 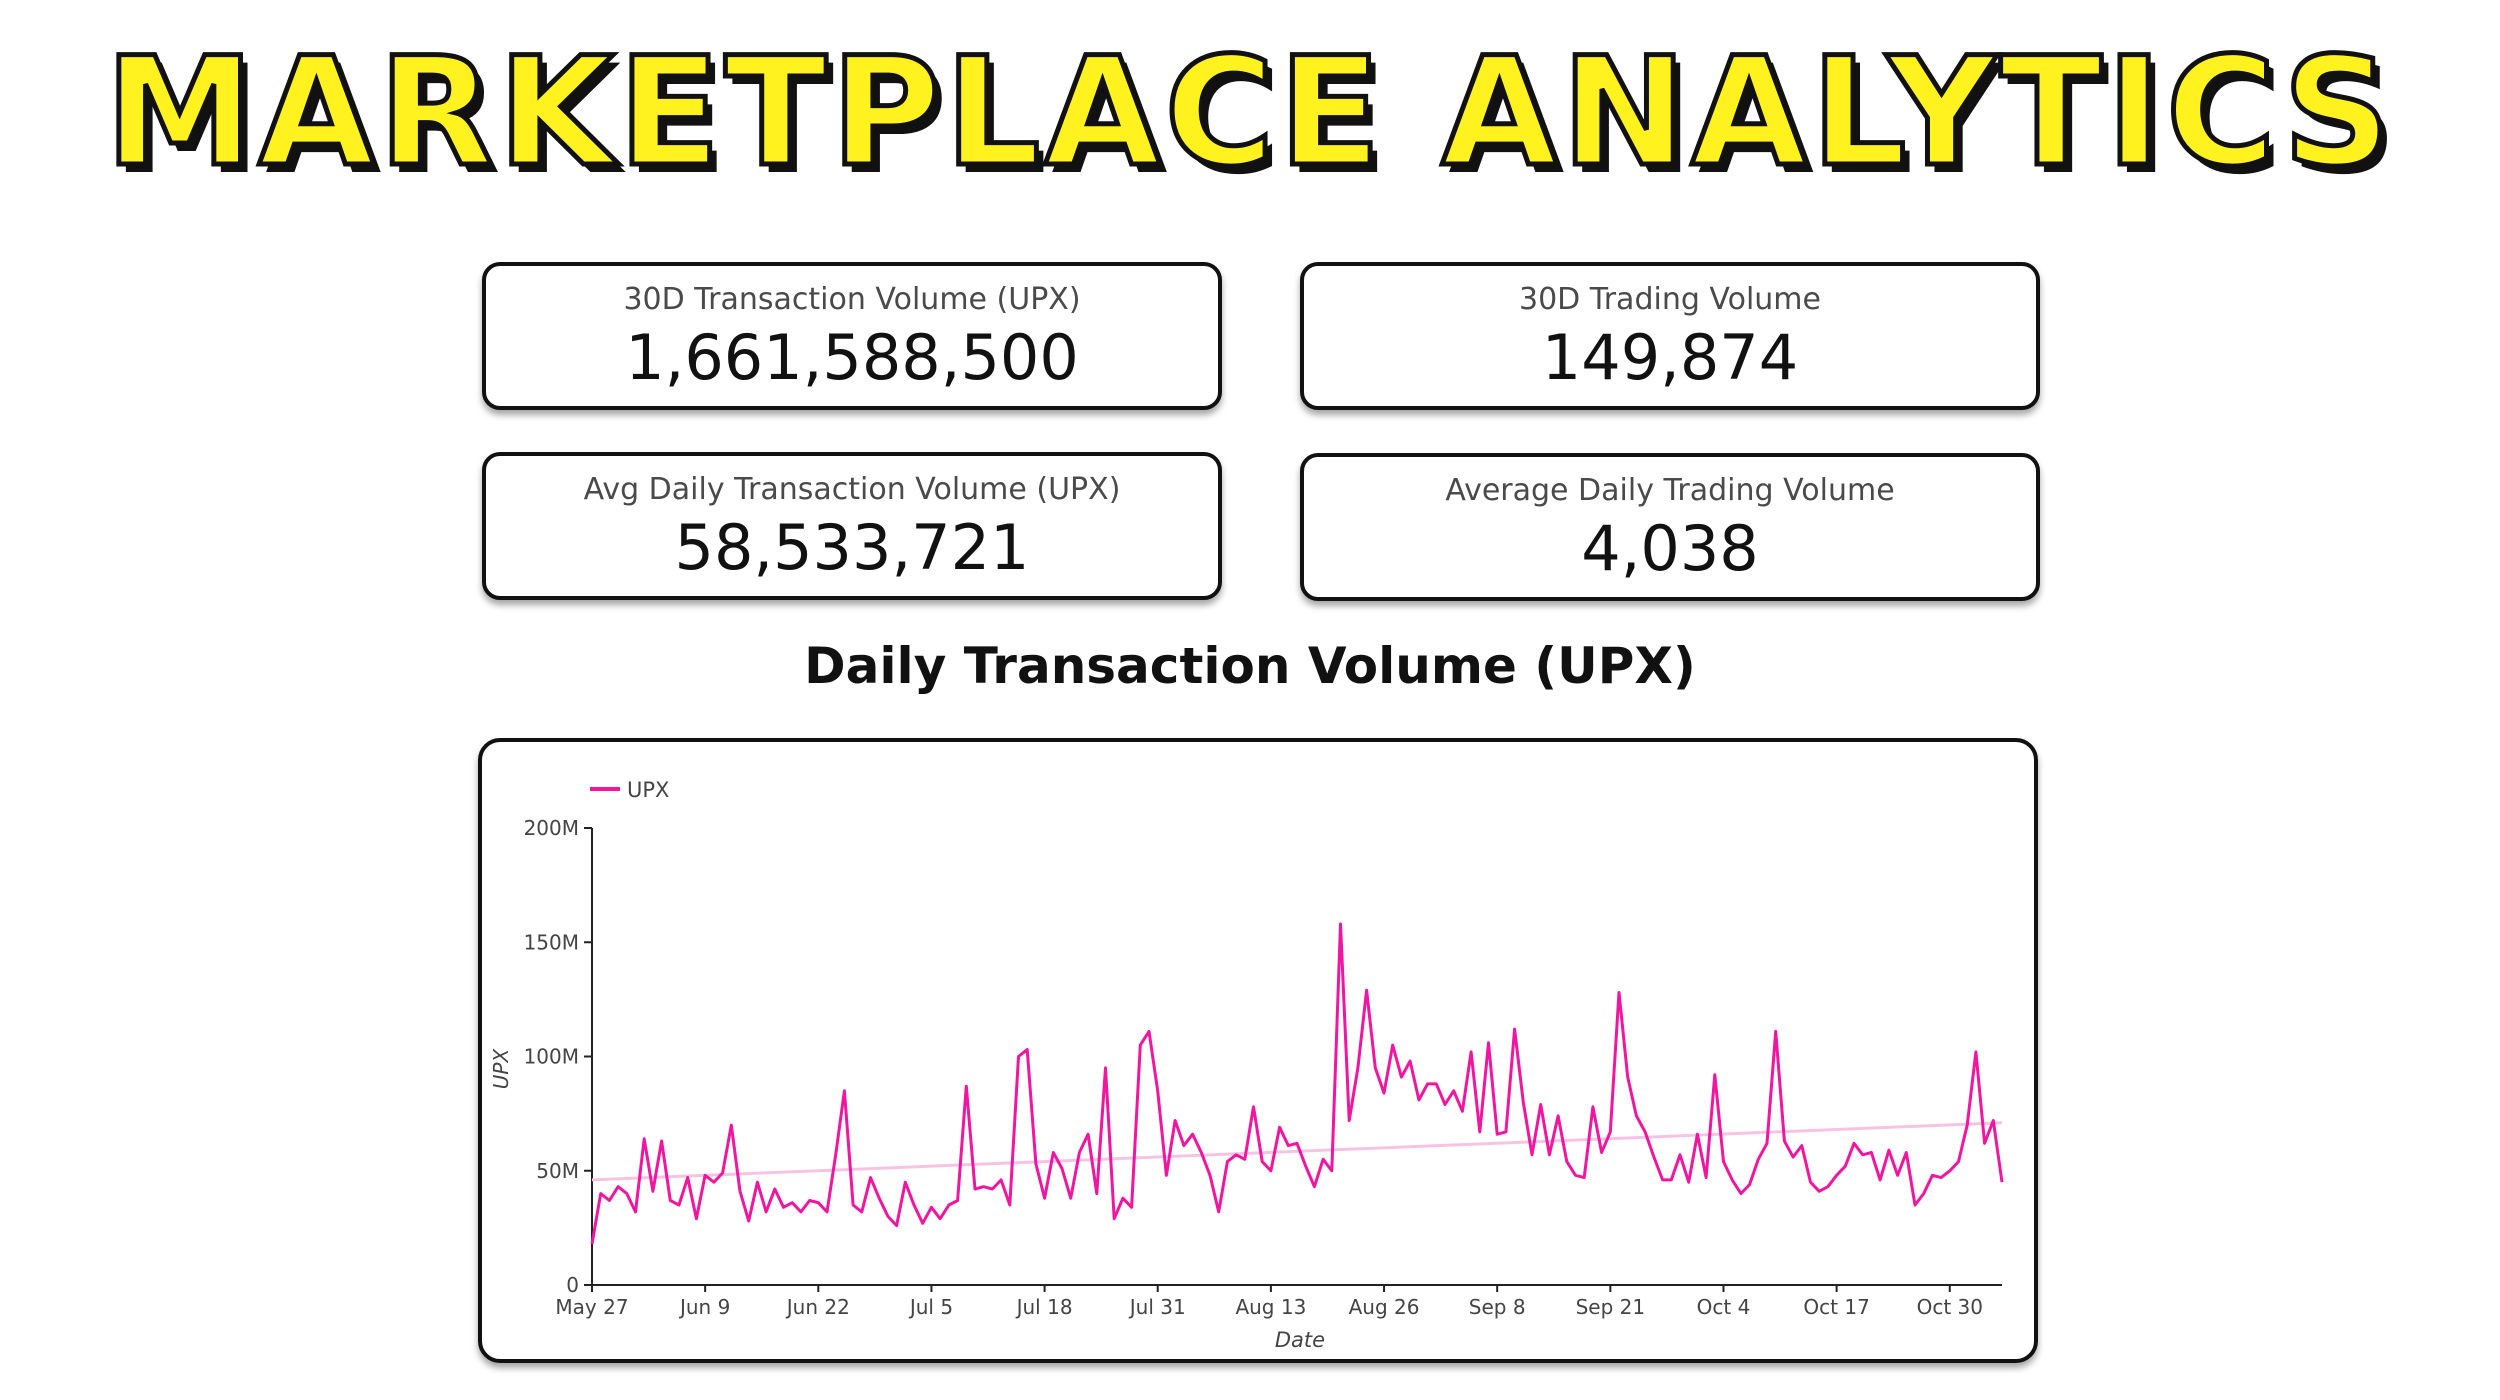 I want to click on stat-value: 149,874, so click(x=1670, y=357).